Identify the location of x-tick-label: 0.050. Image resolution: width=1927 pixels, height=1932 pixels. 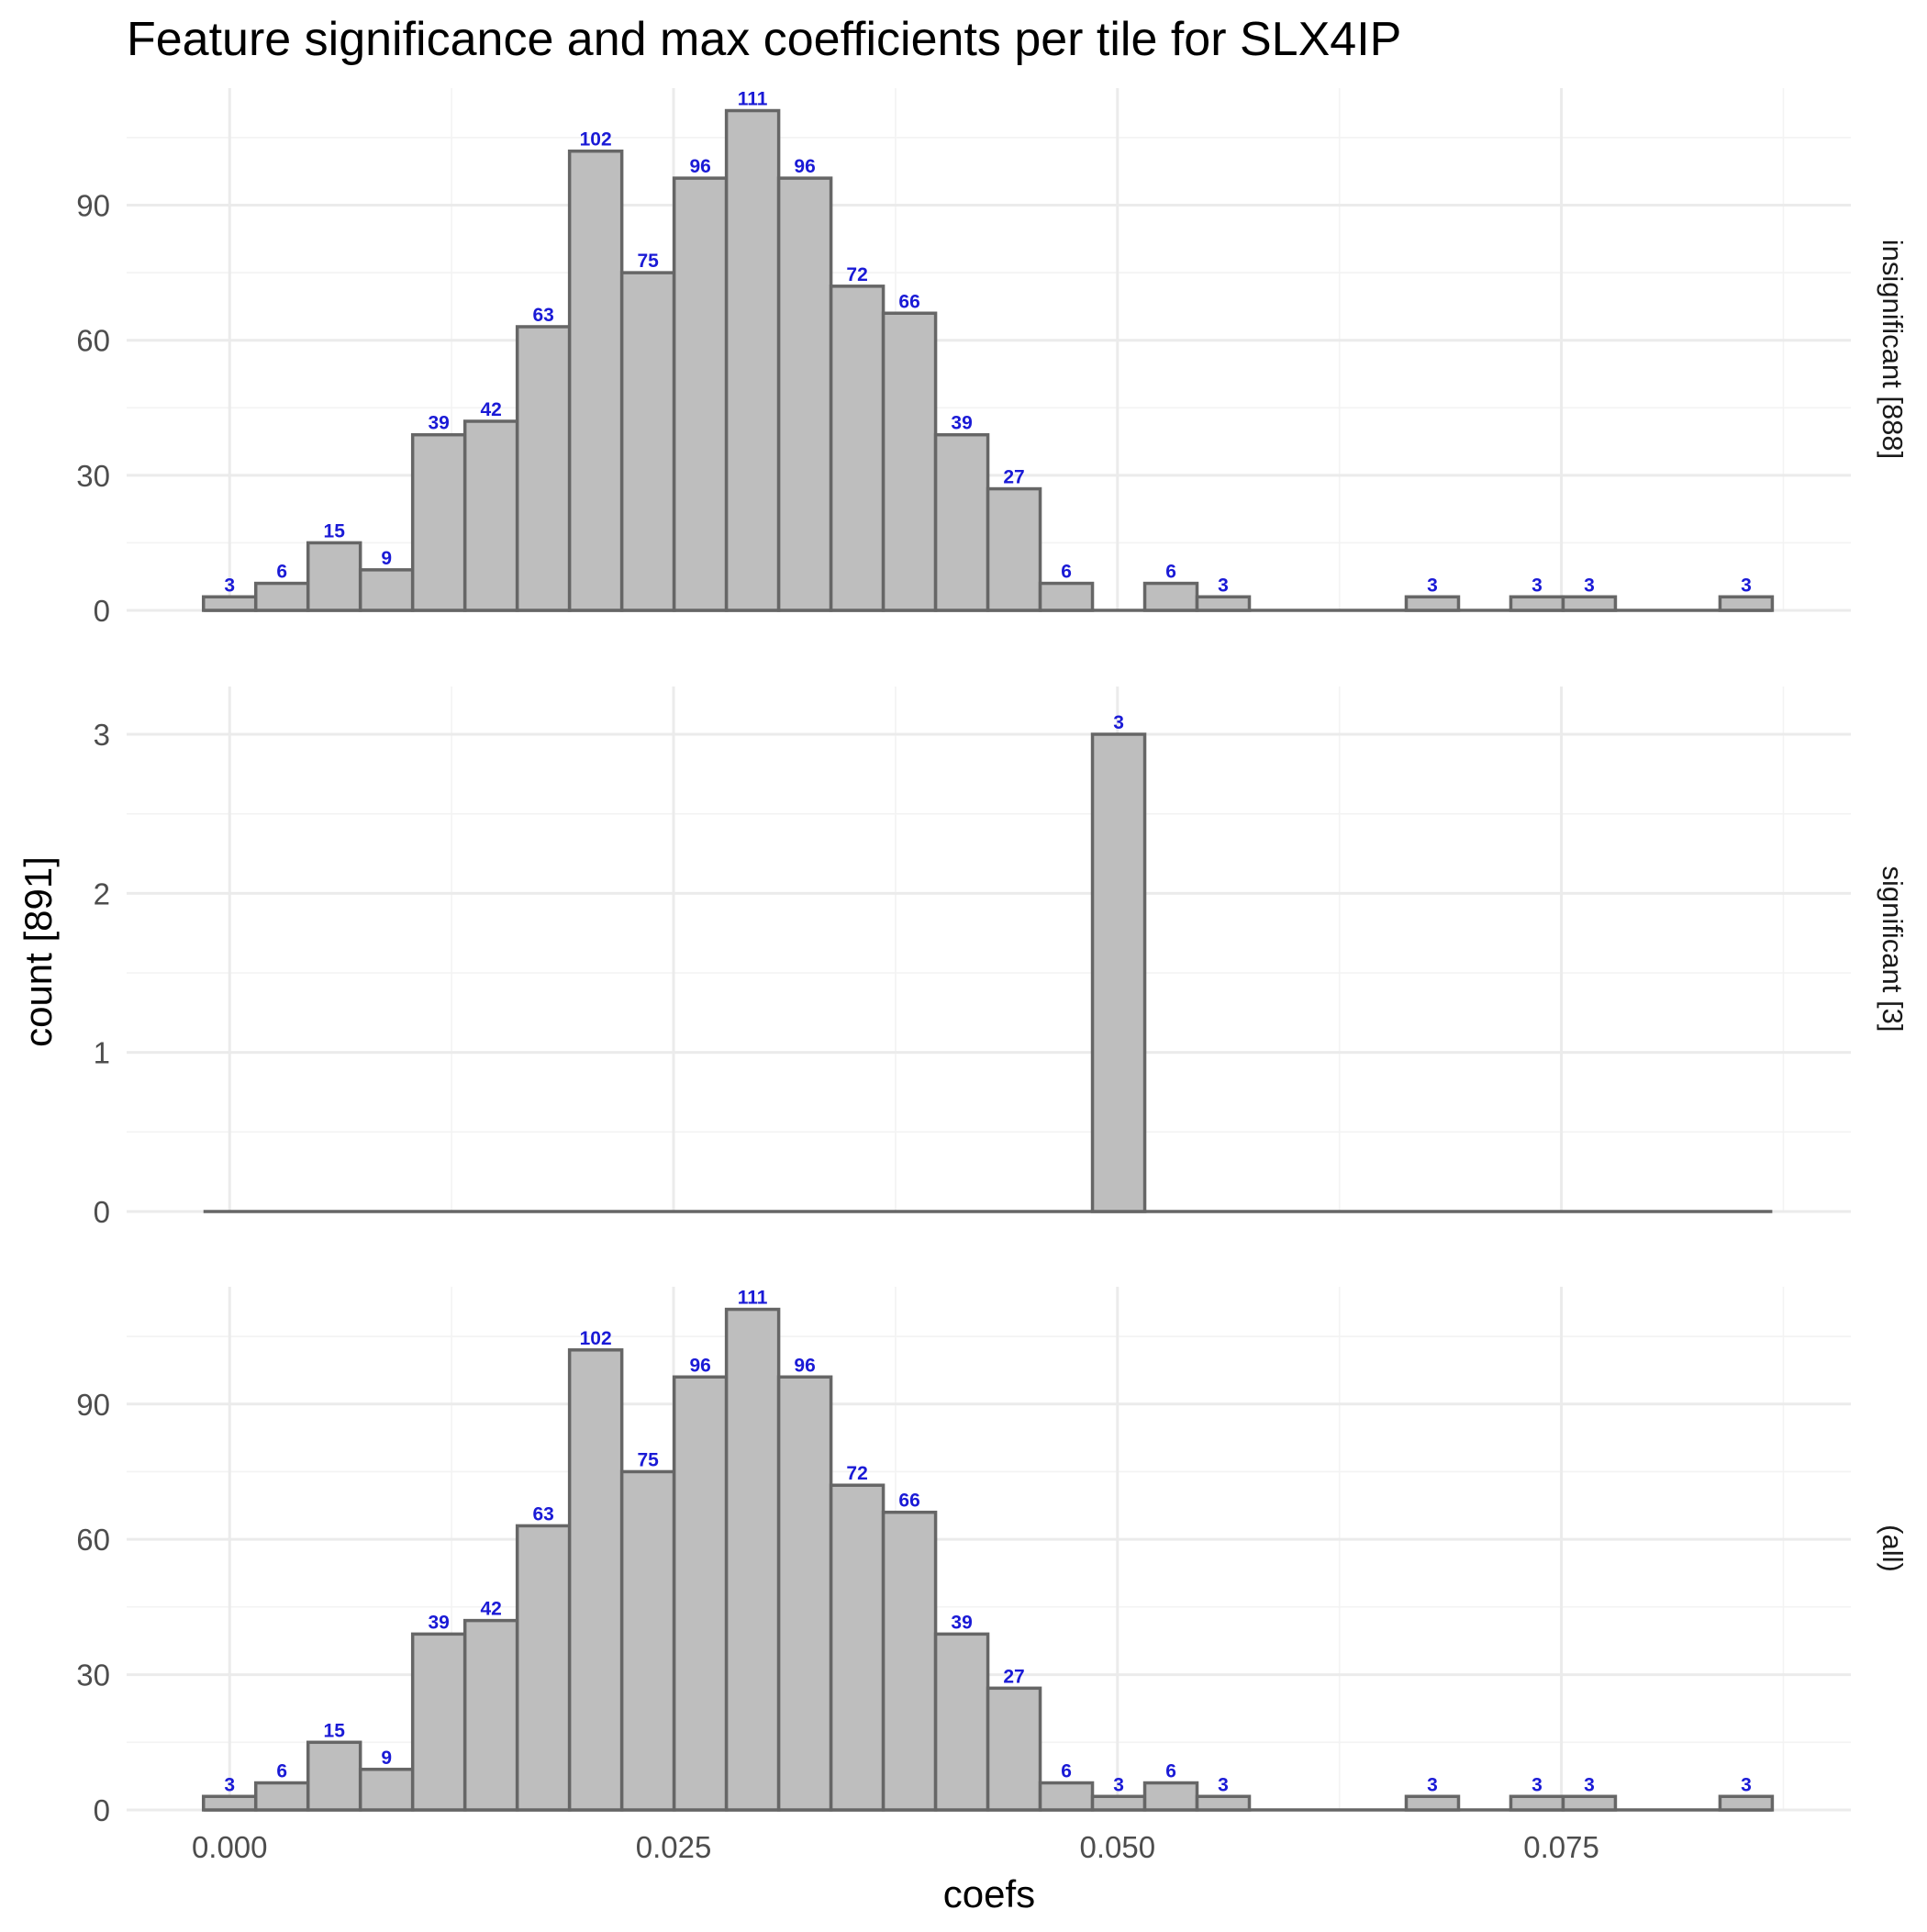
(1117, 1847).